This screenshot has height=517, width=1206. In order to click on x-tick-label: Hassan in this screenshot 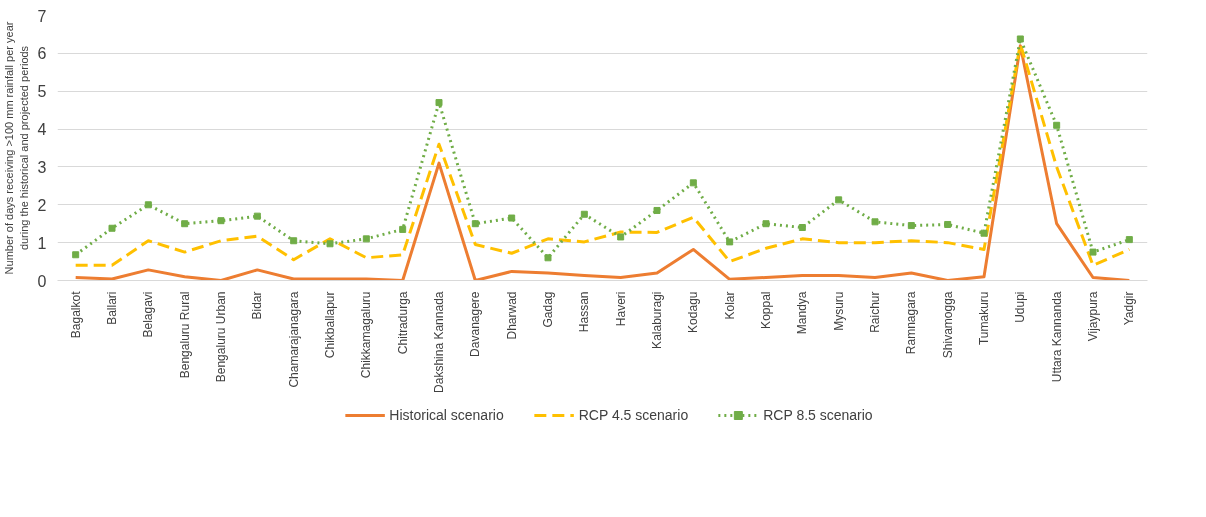, I will do `click(584, 312)`.